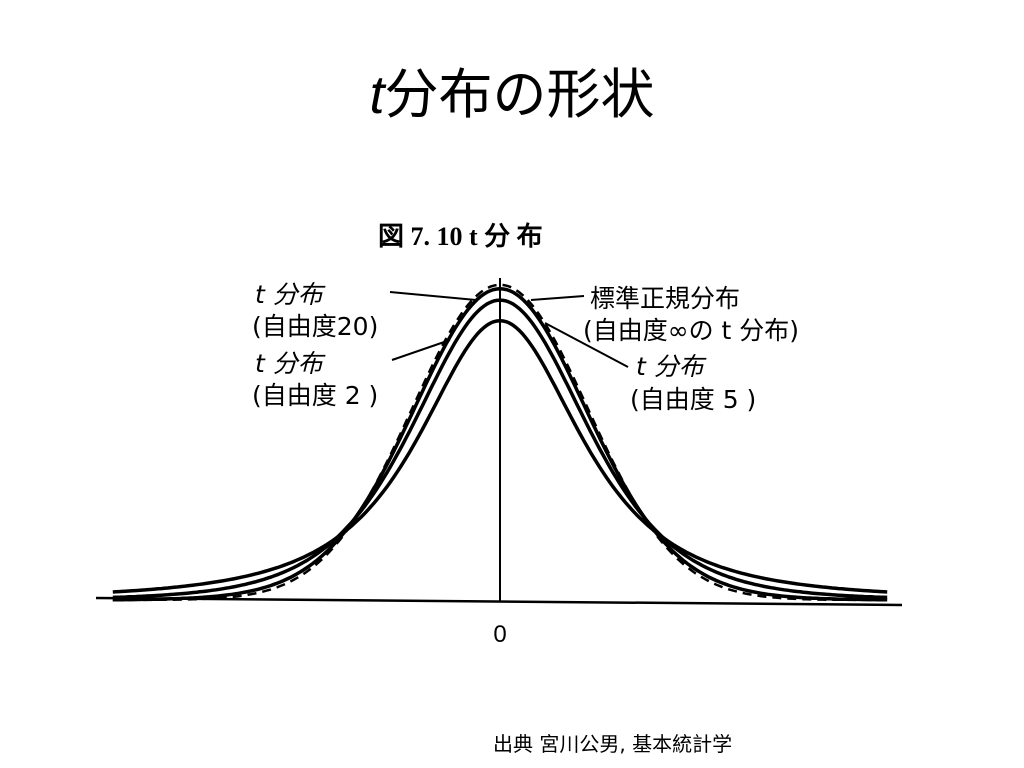  I want to click on figure-caption: 図 7. 10 t 分 布, so click(460, 236).